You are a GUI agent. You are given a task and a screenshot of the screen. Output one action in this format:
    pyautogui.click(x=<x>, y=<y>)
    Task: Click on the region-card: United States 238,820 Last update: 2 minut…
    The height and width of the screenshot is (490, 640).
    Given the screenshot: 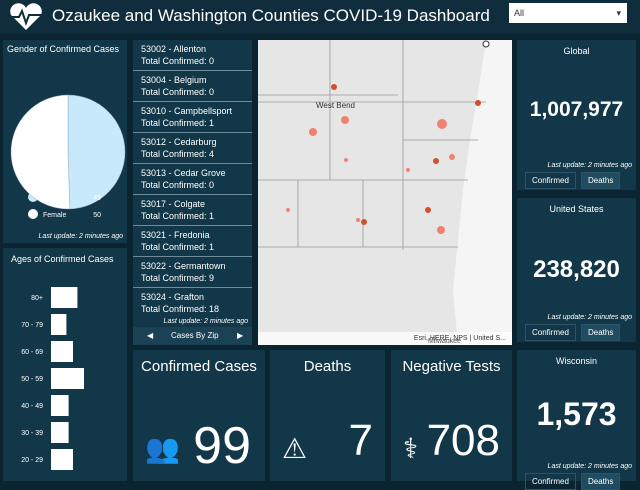 What is the action you would take?
    pyautogui.click(x=576, y=270)
    